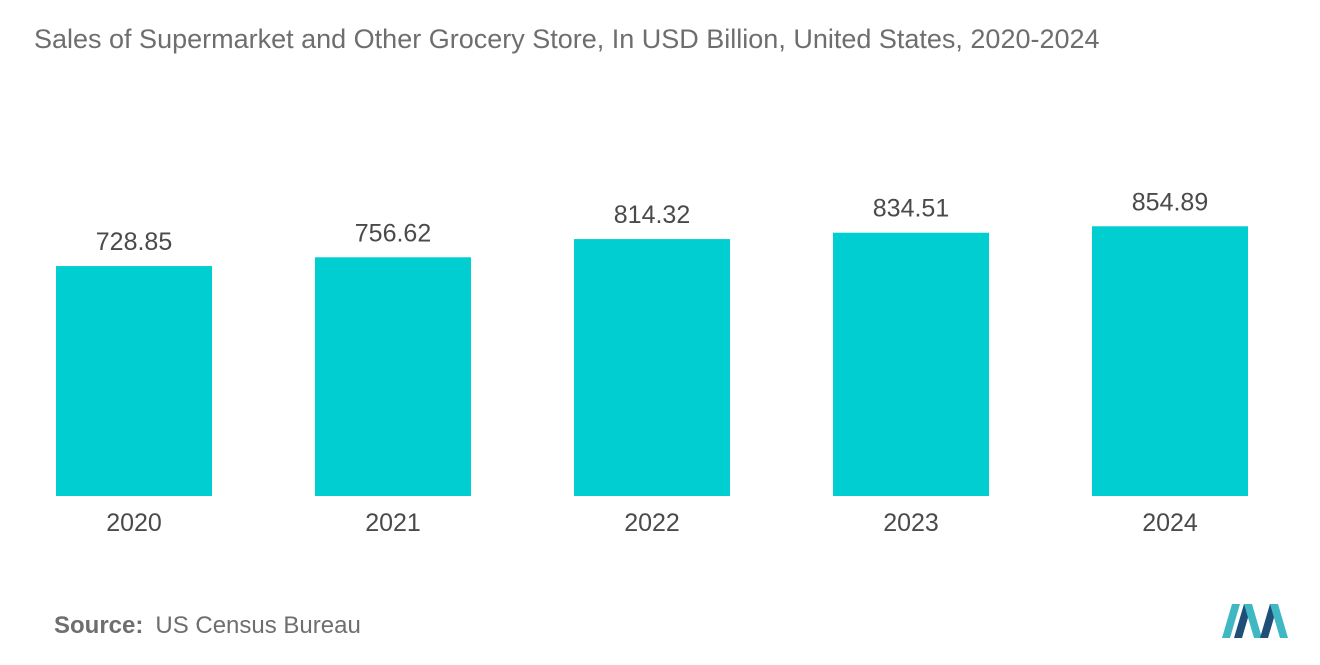  Describe the element at coordinates (134, 242) in the screenshot. I see `data-label-2020: 728.85` at that location.